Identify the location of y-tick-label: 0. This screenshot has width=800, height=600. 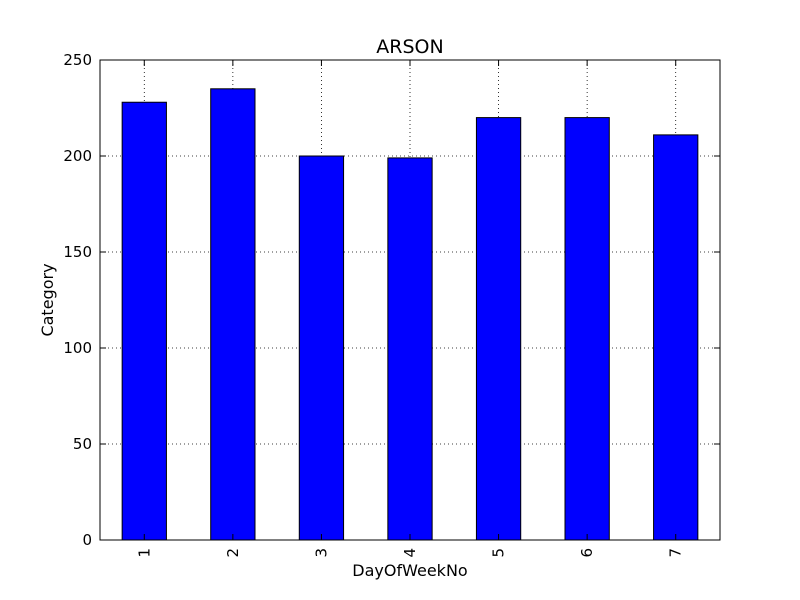
(87, 540).